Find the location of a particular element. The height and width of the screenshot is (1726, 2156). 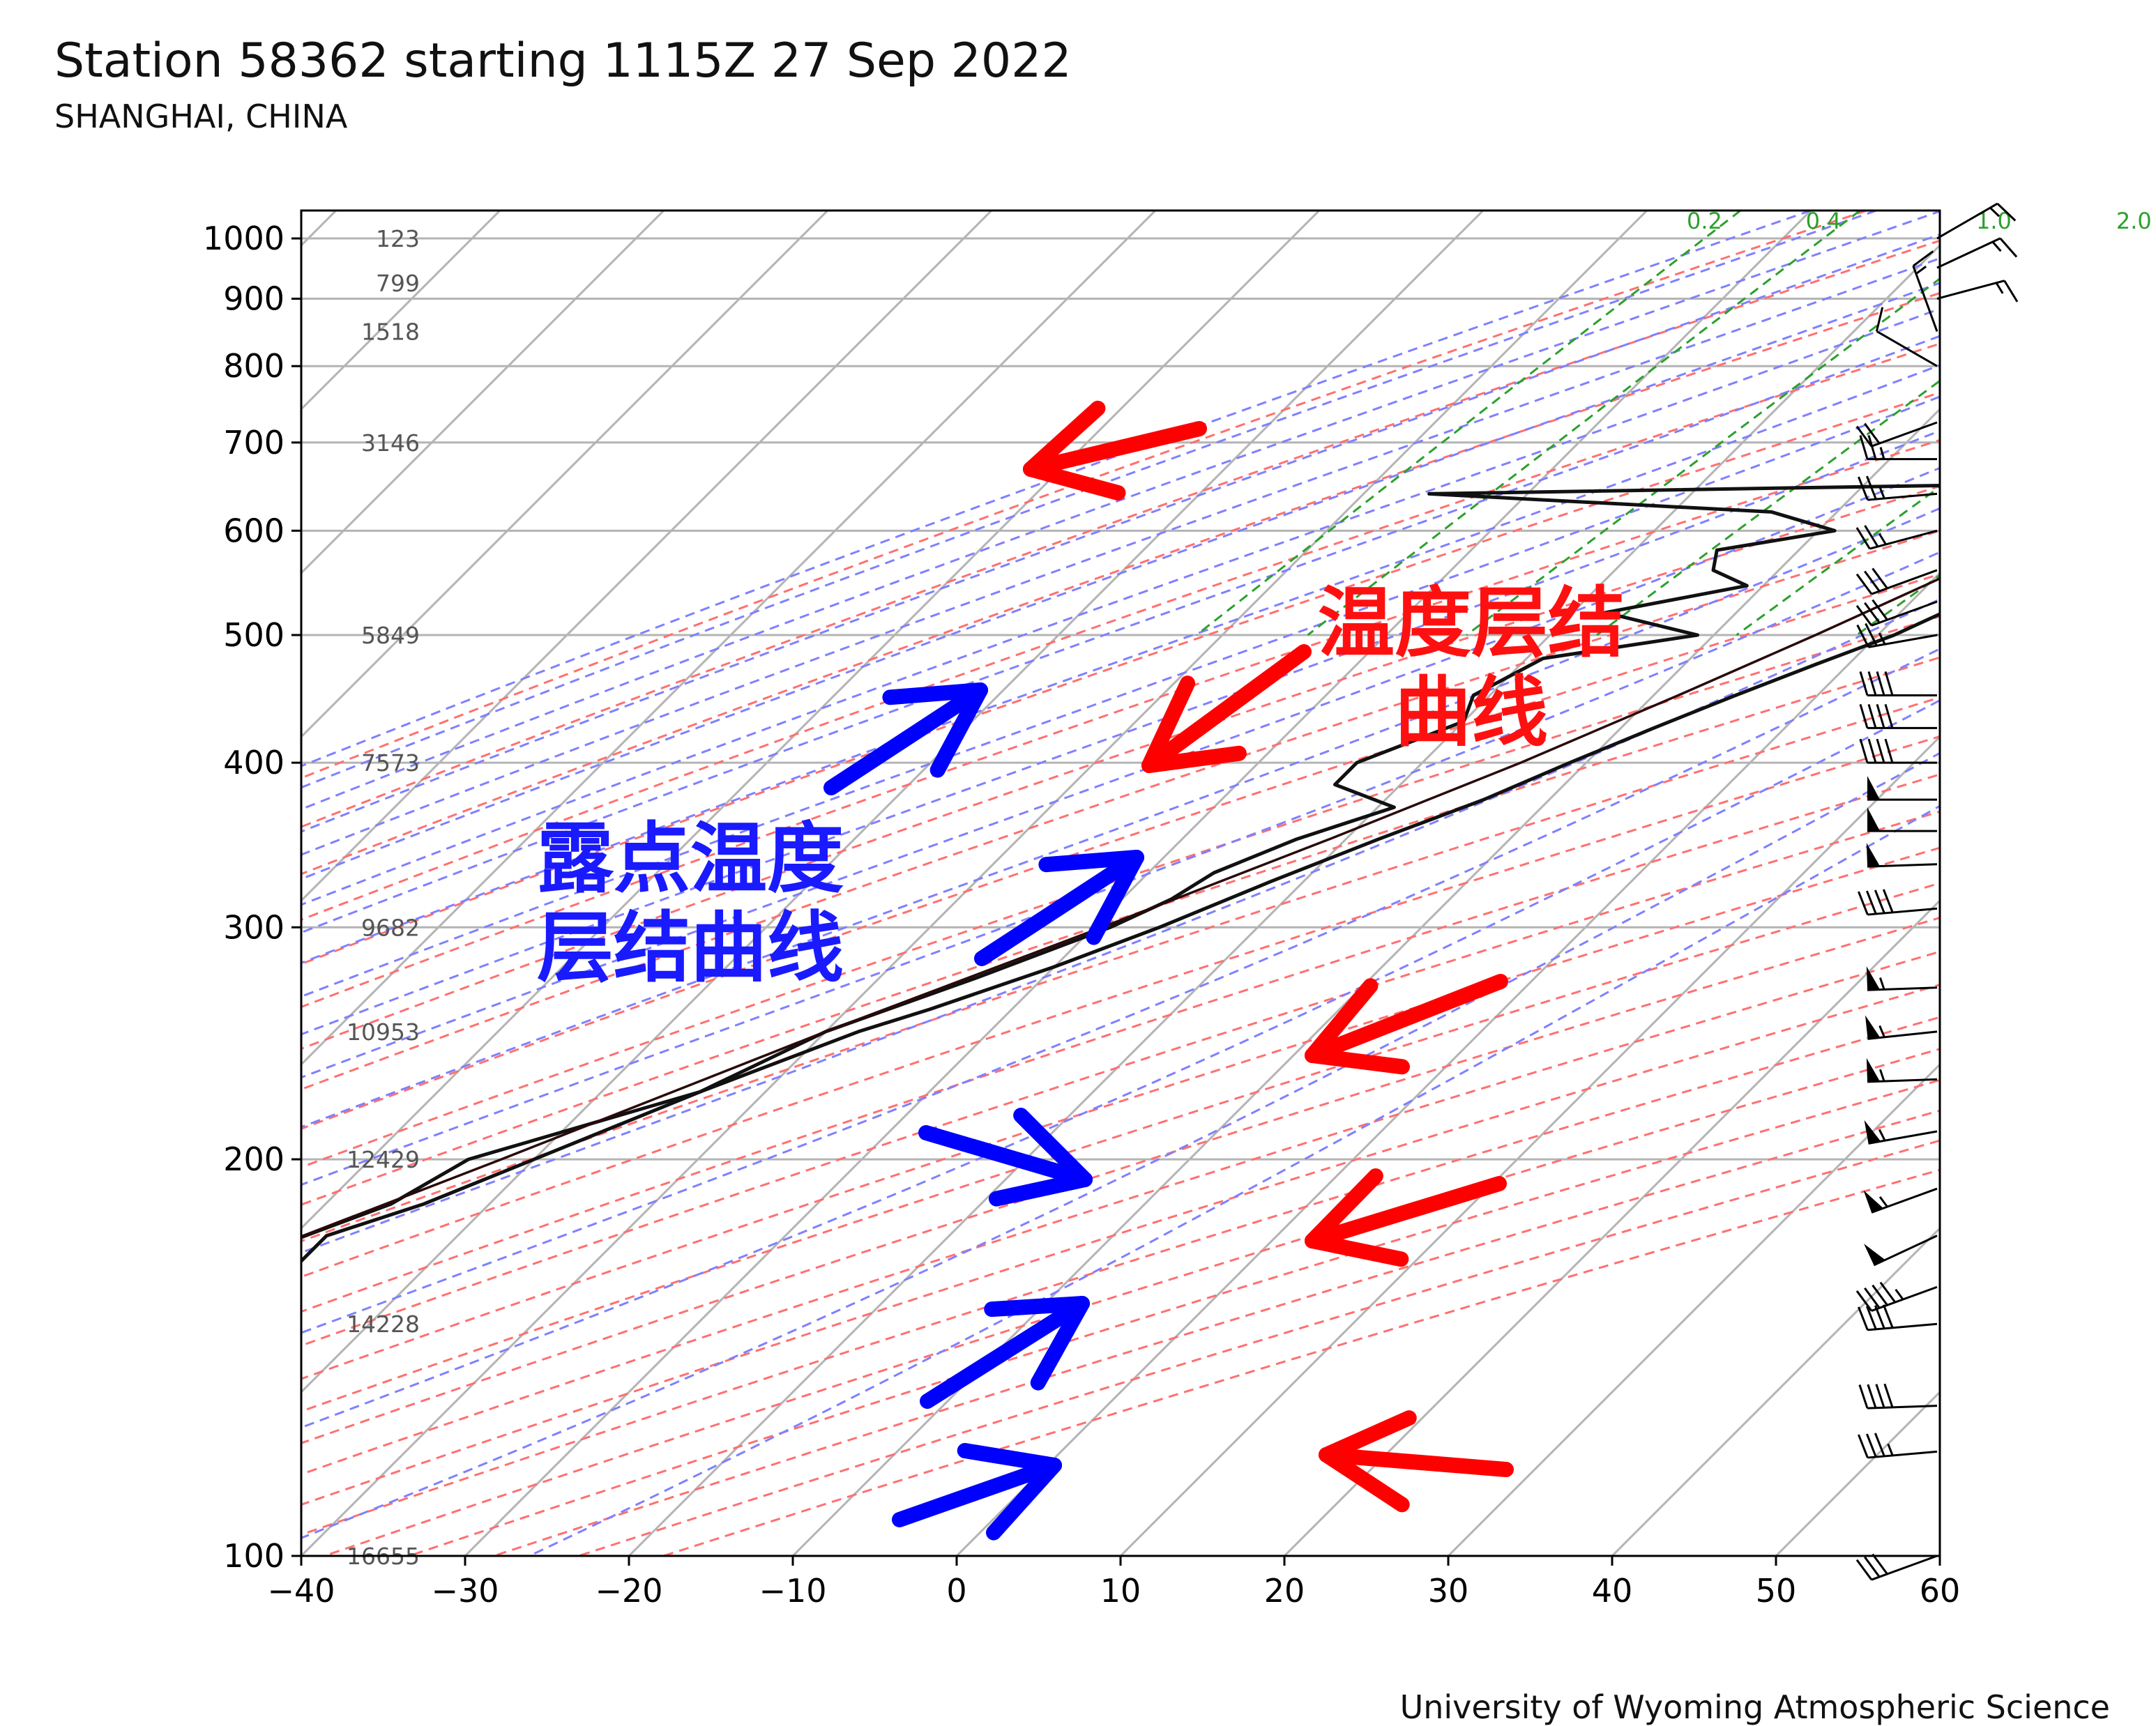

x-tick-label: 10 is located at coordinates (1120, 1591).